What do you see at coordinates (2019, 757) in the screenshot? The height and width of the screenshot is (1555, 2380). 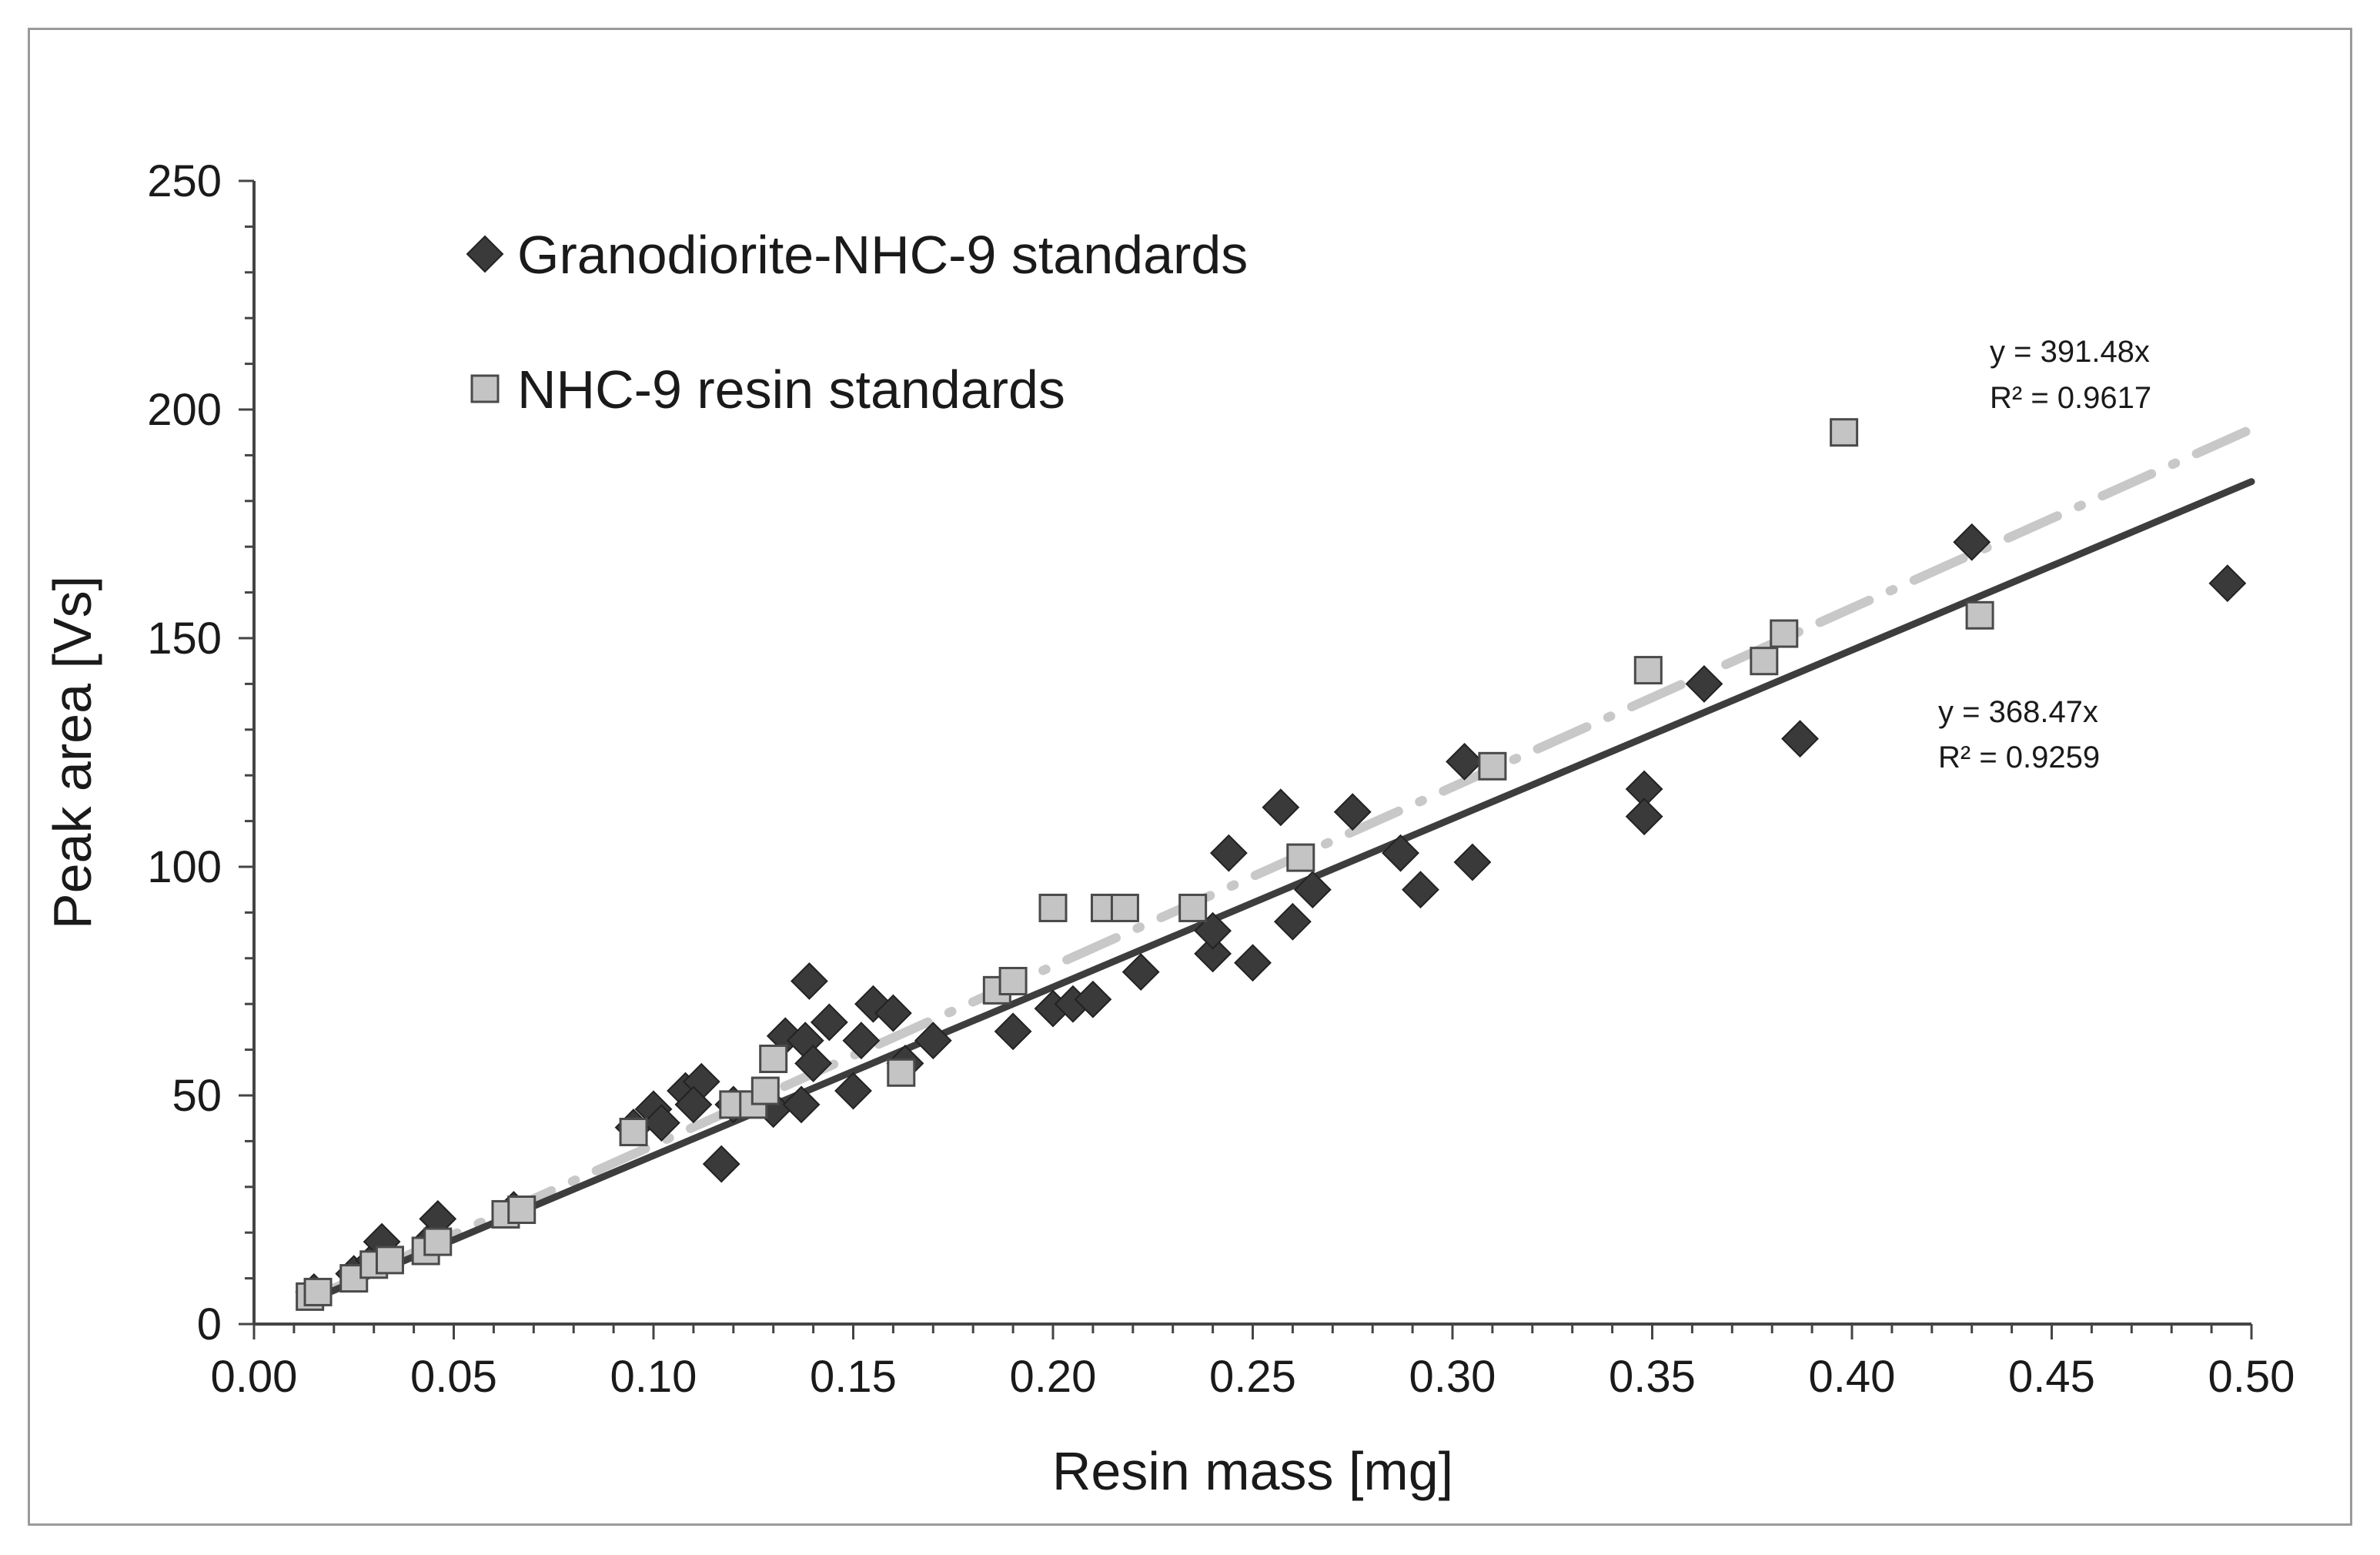 I see `trendline-r2: R² = 0.9259` at bounding box center [2019, 757].